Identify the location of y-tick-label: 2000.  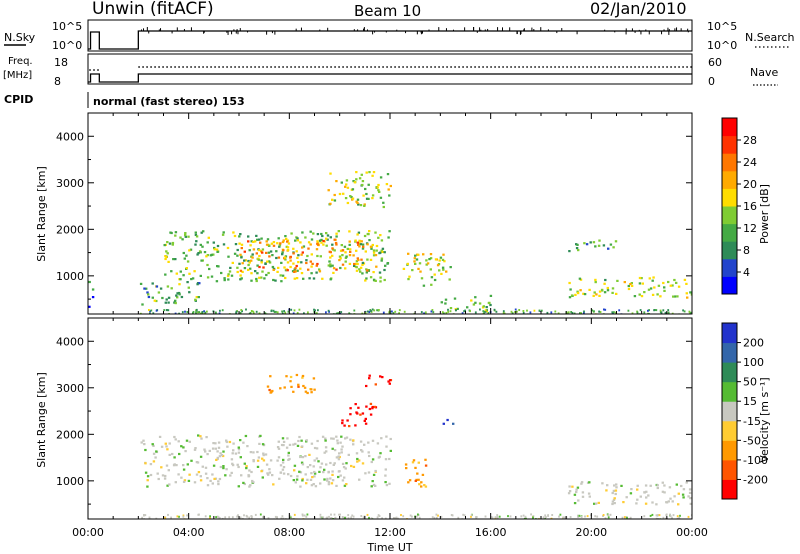
(70, 434).